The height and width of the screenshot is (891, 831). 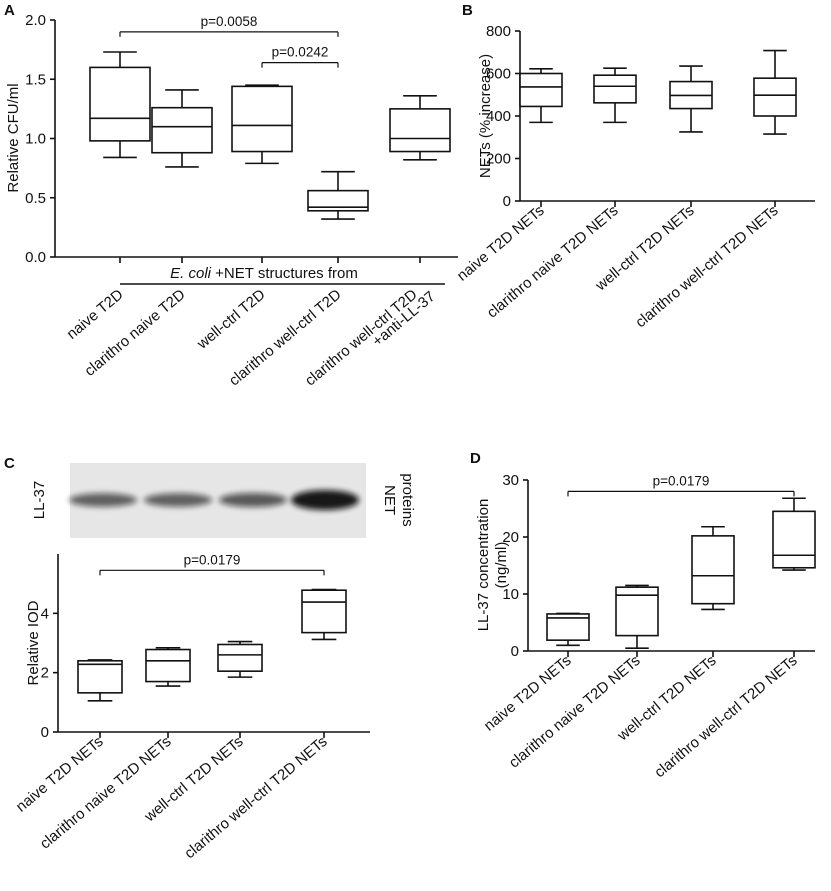 I want to click on y-tick-label: 400, so click(x=498, y=116).